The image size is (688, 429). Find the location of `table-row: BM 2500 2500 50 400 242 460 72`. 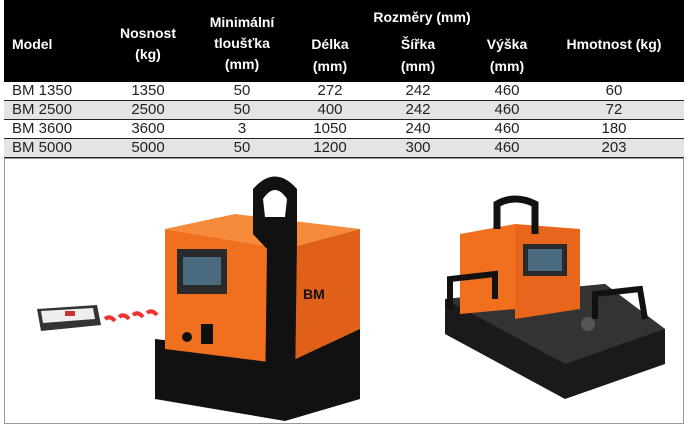

table-row: BM 2500 2500 50 400 242 460 72 is located at coordinates (344, 110).